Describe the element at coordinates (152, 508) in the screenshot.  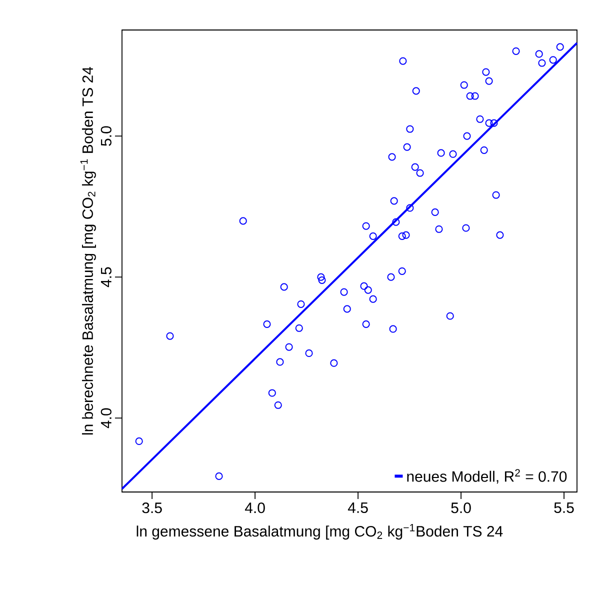
I see `x-tick-label: 3.5` at that location.